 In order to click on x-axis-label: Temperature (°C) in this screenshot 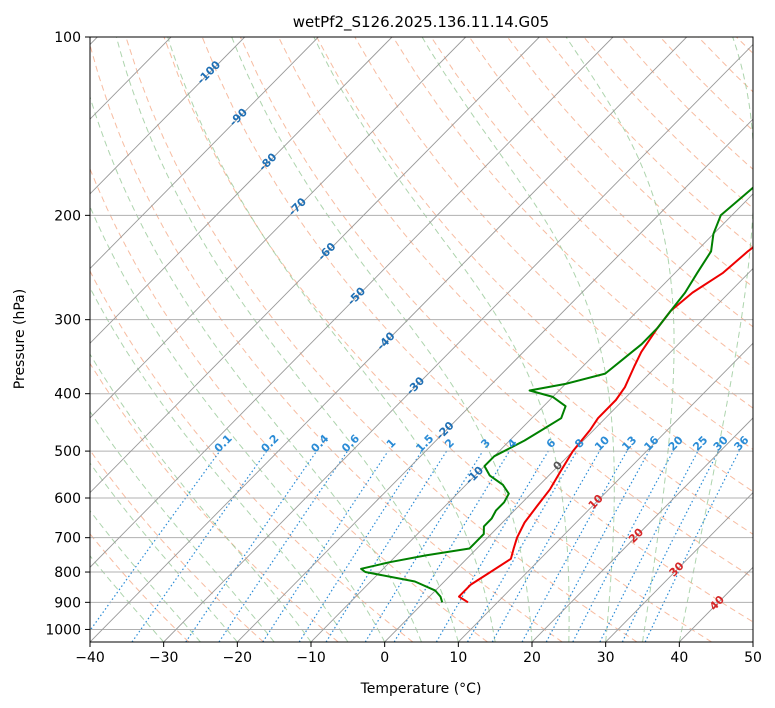, I will do `click(421, 689)`.